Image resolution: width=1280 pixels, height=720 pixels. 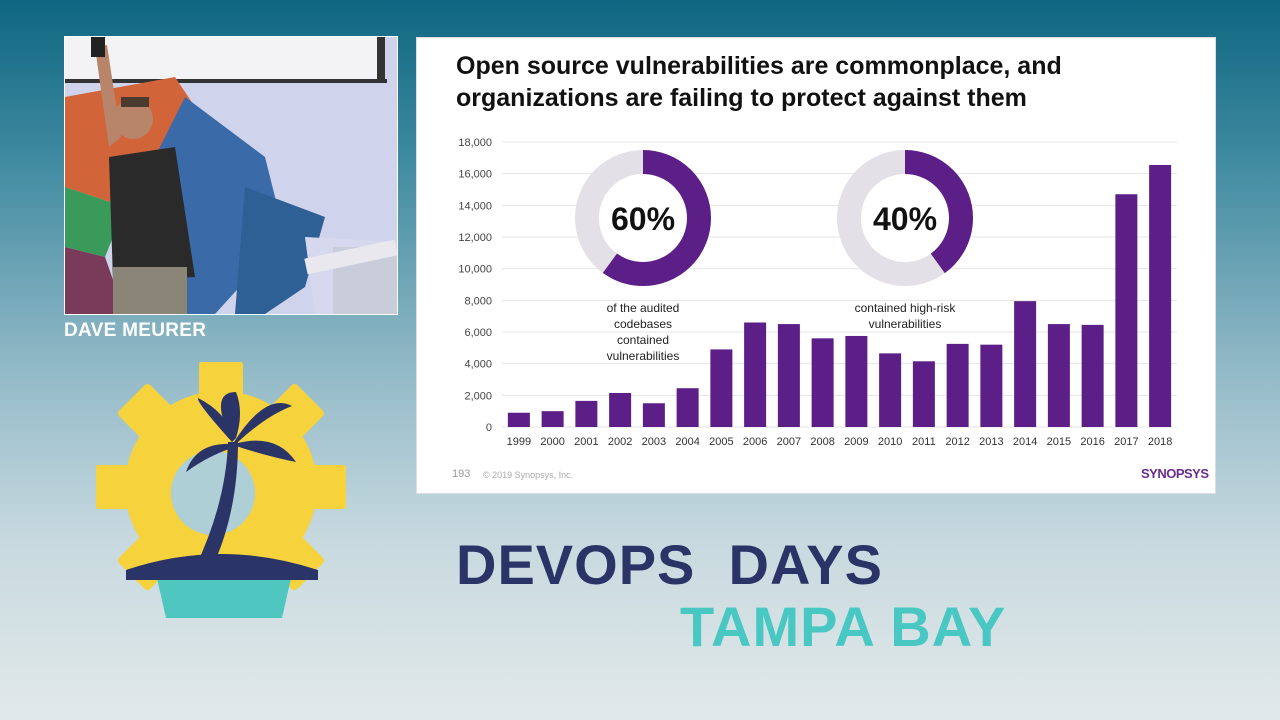 I want to click on x-tick-label: 2004, so click(x=687, y=442).